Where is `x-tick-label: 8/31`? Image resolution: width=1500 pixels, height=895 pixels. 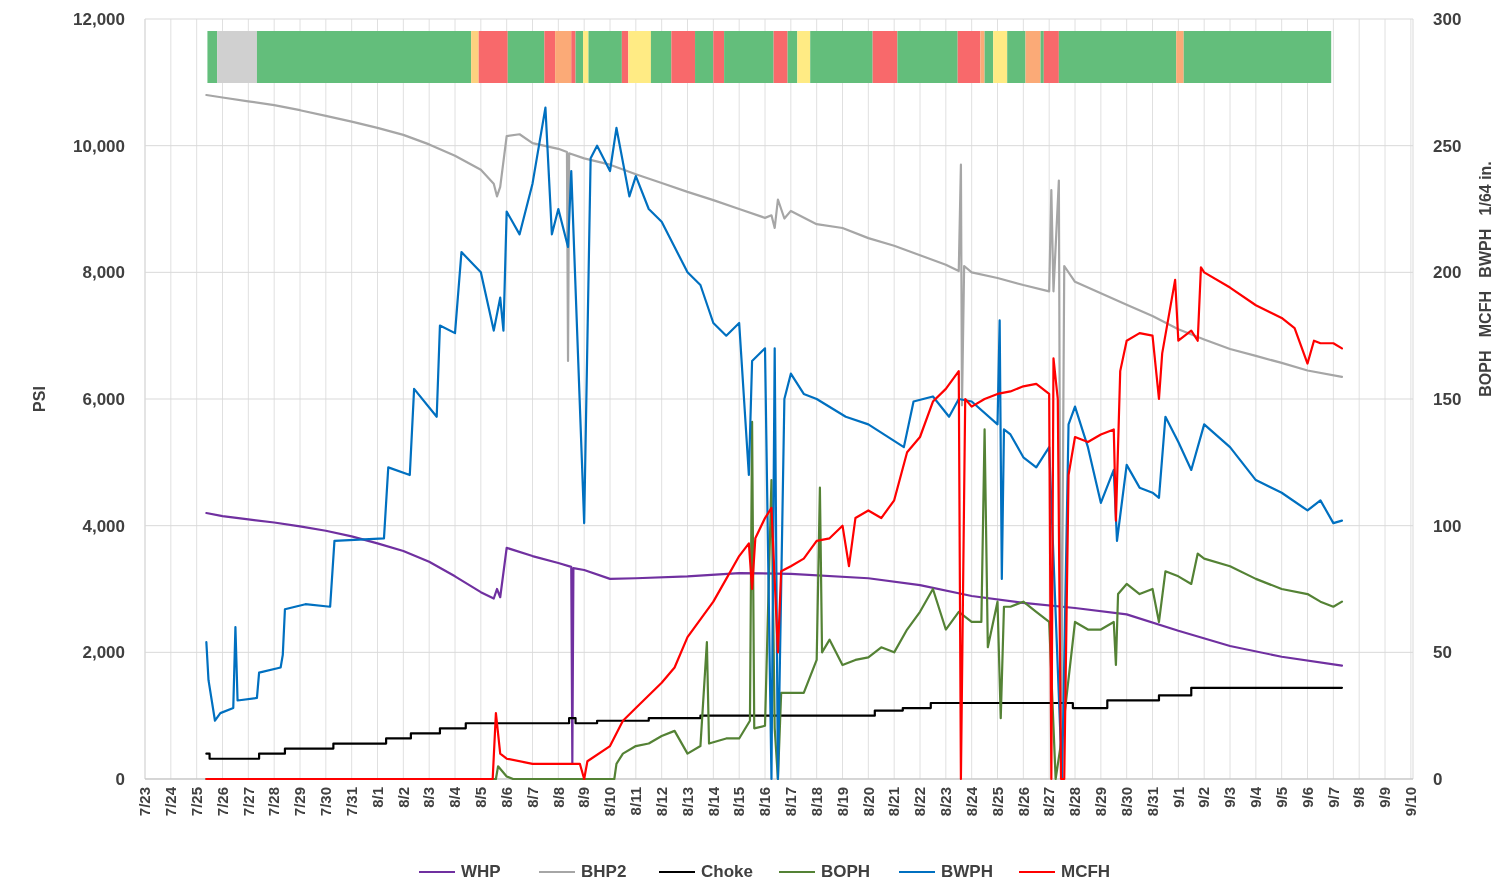 x-tick-label: 8/31 is located at coordinates (1152, 802).